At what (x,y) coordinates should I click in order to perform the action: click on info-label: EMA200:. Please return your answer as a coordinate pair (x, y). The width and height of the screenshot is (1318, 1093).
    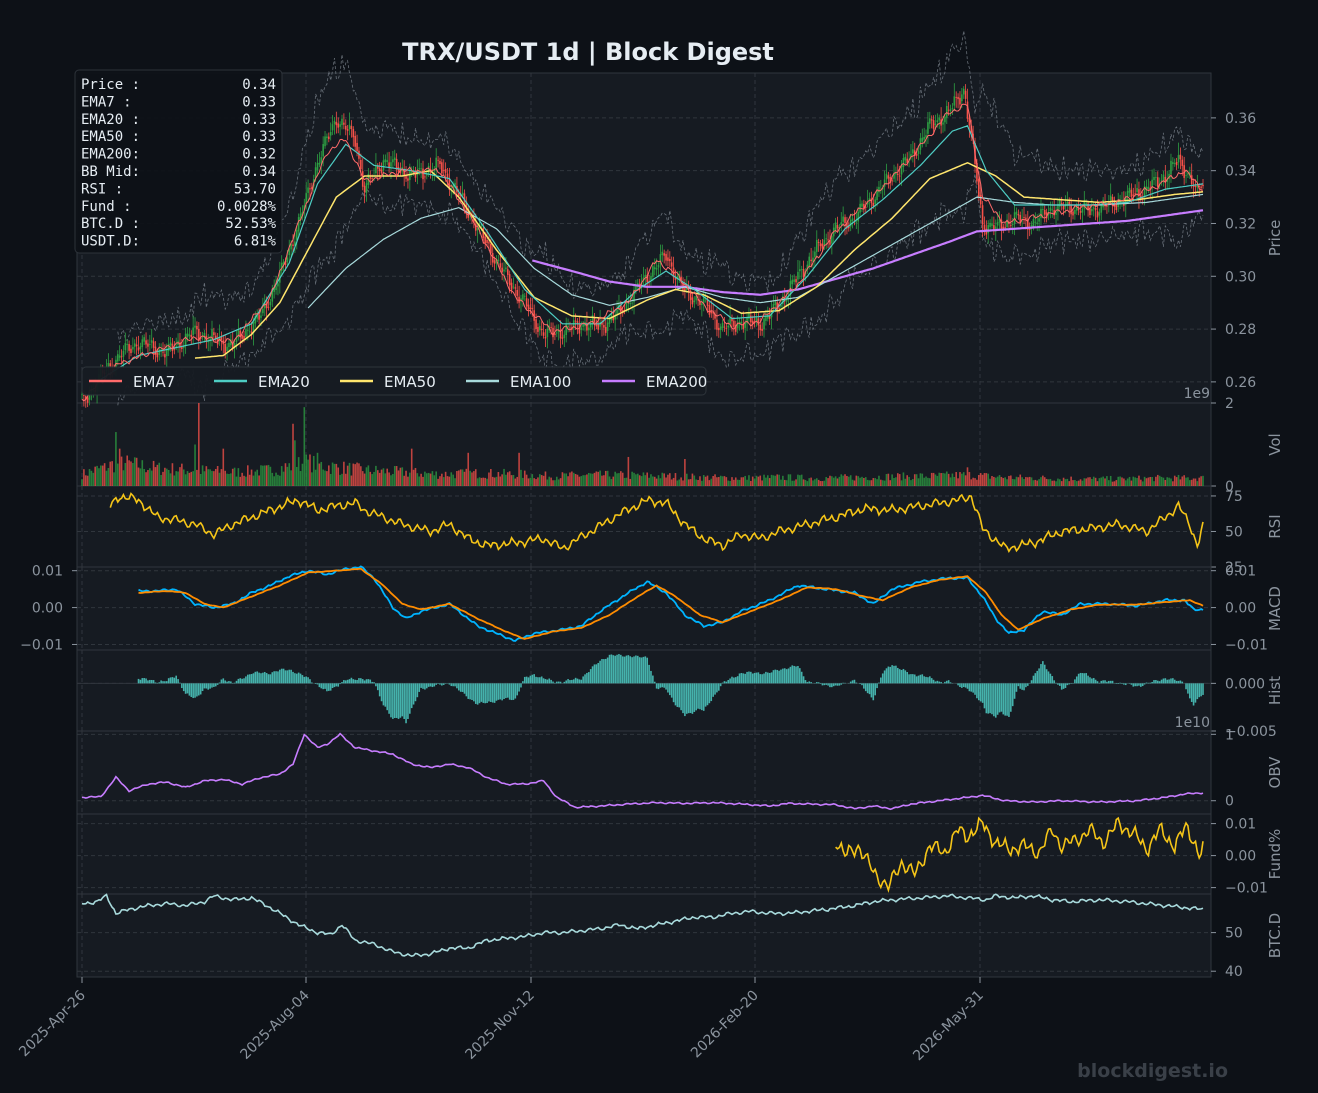
    Looking at the image, I should click on (110, 155).